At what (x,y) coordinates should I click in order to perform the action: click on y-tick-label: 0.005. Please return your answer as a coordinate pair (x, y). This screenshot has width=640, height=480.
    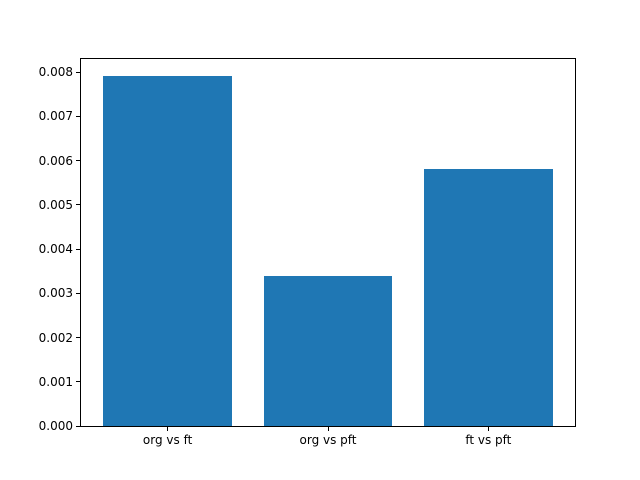
    Looking at the image, I should click on (55, 204).